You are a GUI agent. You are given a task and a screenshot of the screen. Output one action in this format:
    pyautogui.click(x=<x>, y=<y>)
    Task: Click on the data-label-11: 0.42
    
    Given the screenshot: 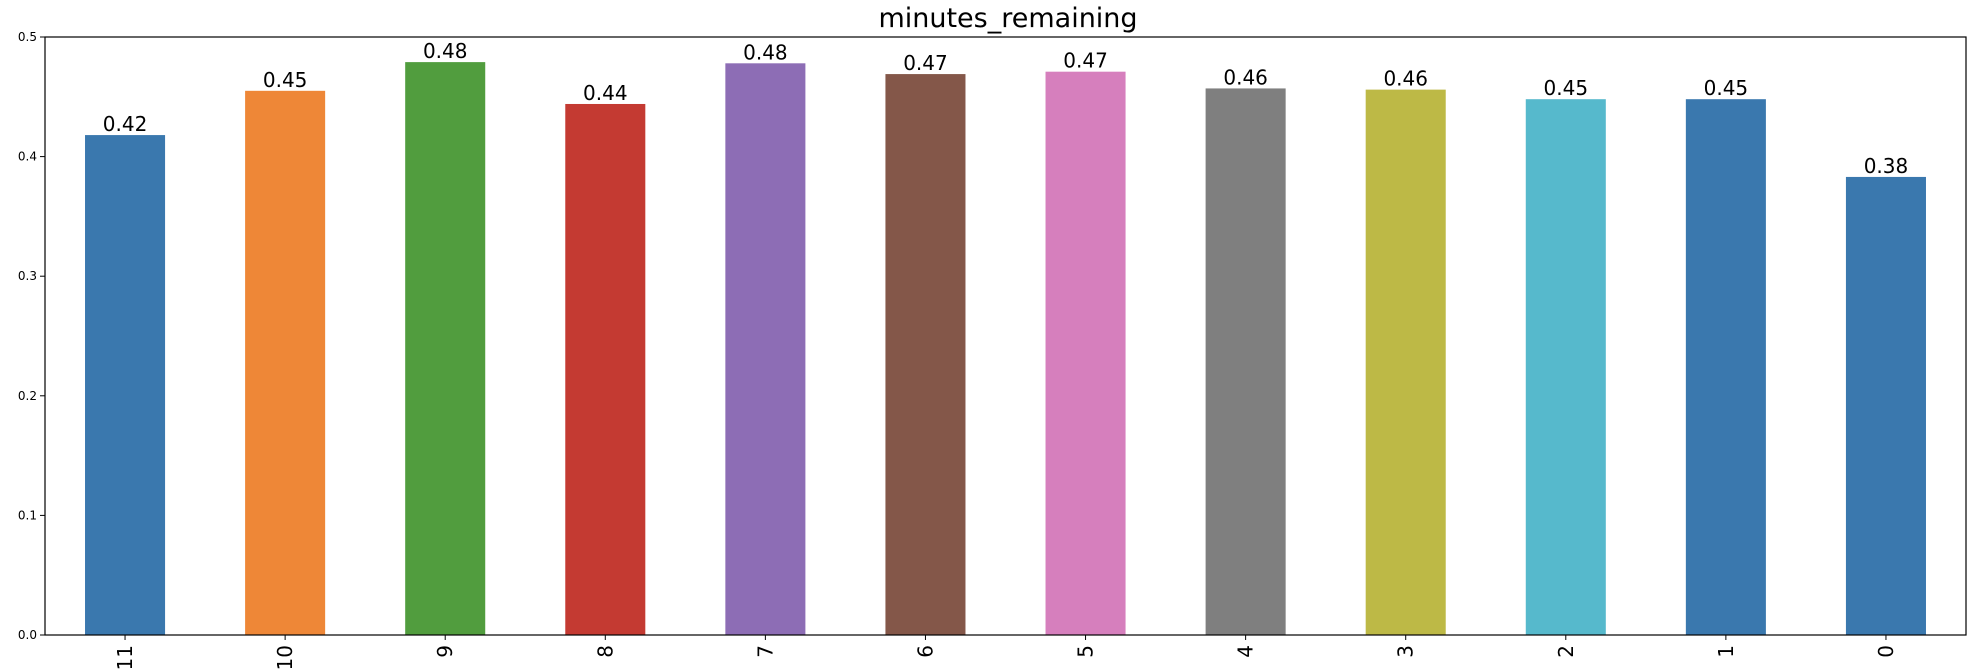 What is the action you would take?
    pyautogui.click(x=125, y=124)
    